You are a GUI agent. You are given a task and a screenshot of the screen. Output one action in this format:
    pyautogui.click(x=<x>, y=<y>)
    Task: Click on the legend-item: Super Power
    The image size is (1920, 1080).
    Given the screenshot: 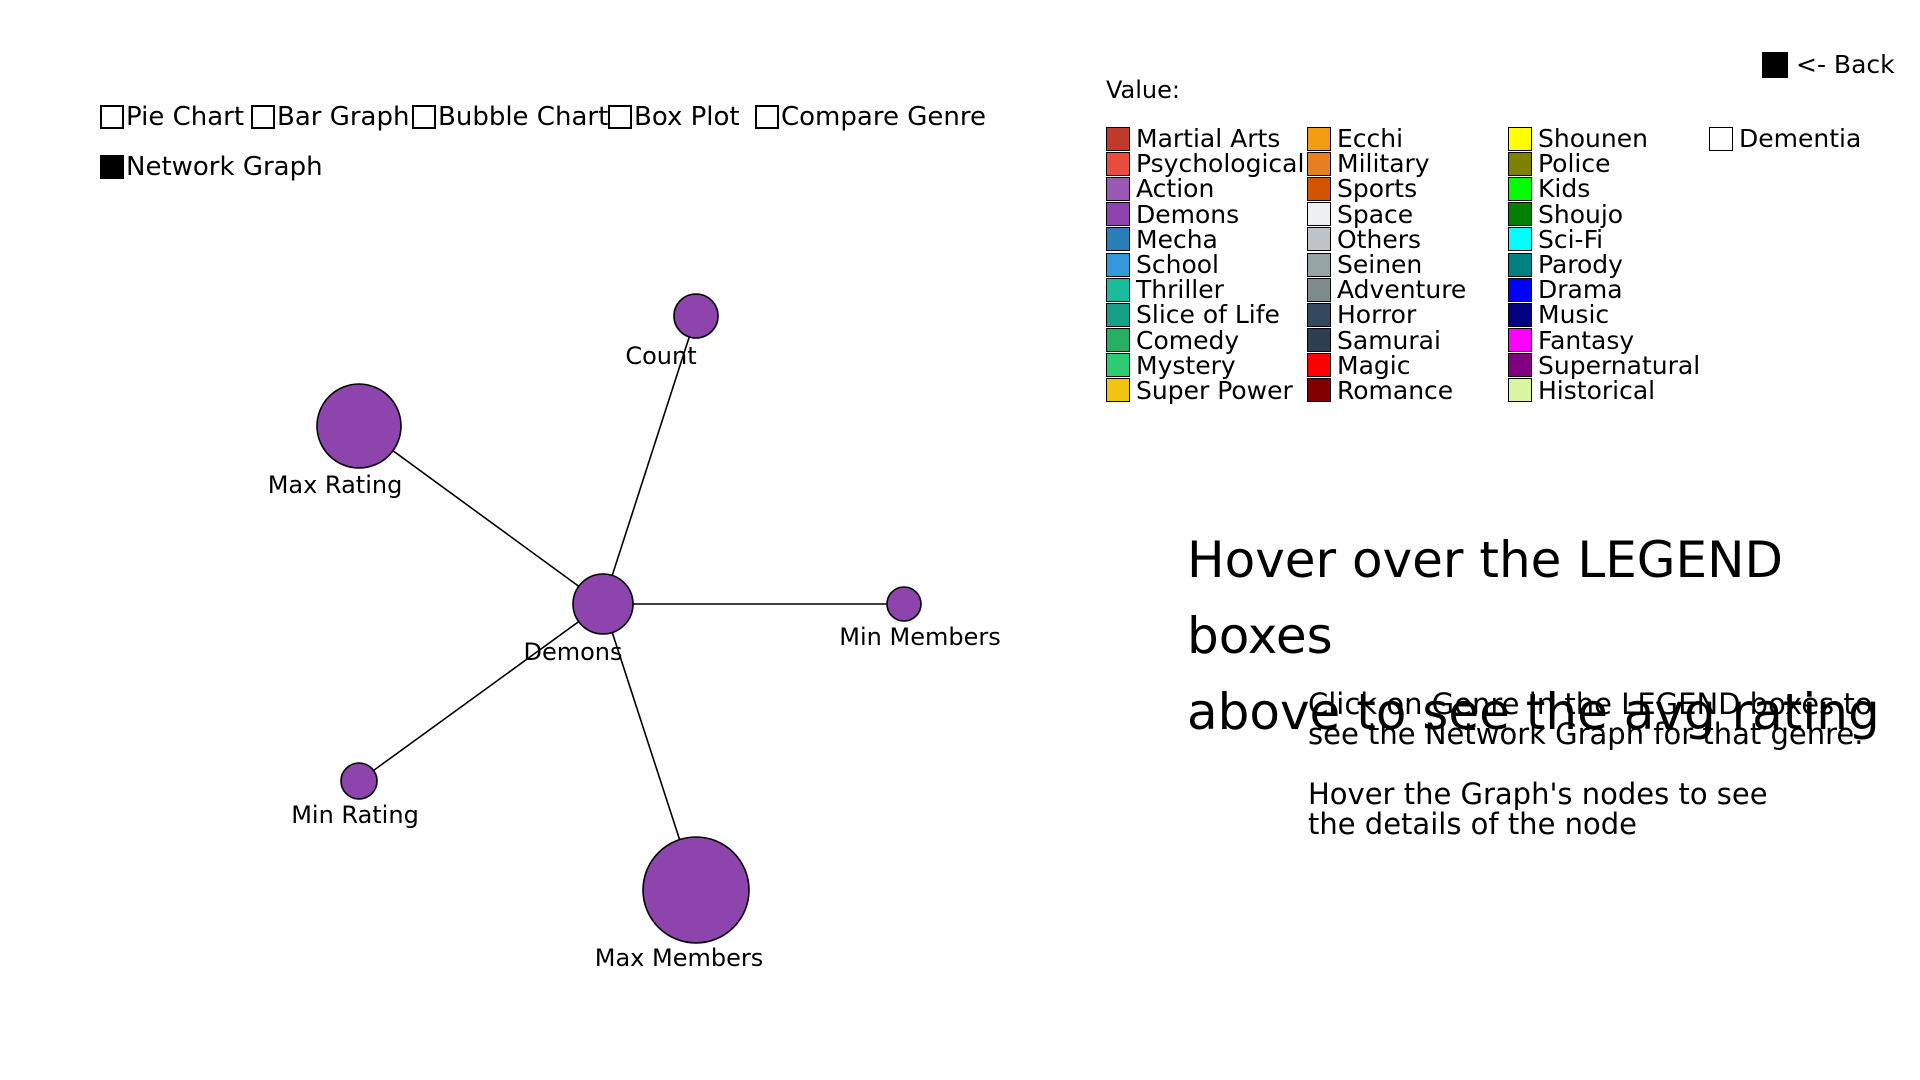 What is the action you would take?
    pyautogui.click(x=1205, y=390)
    